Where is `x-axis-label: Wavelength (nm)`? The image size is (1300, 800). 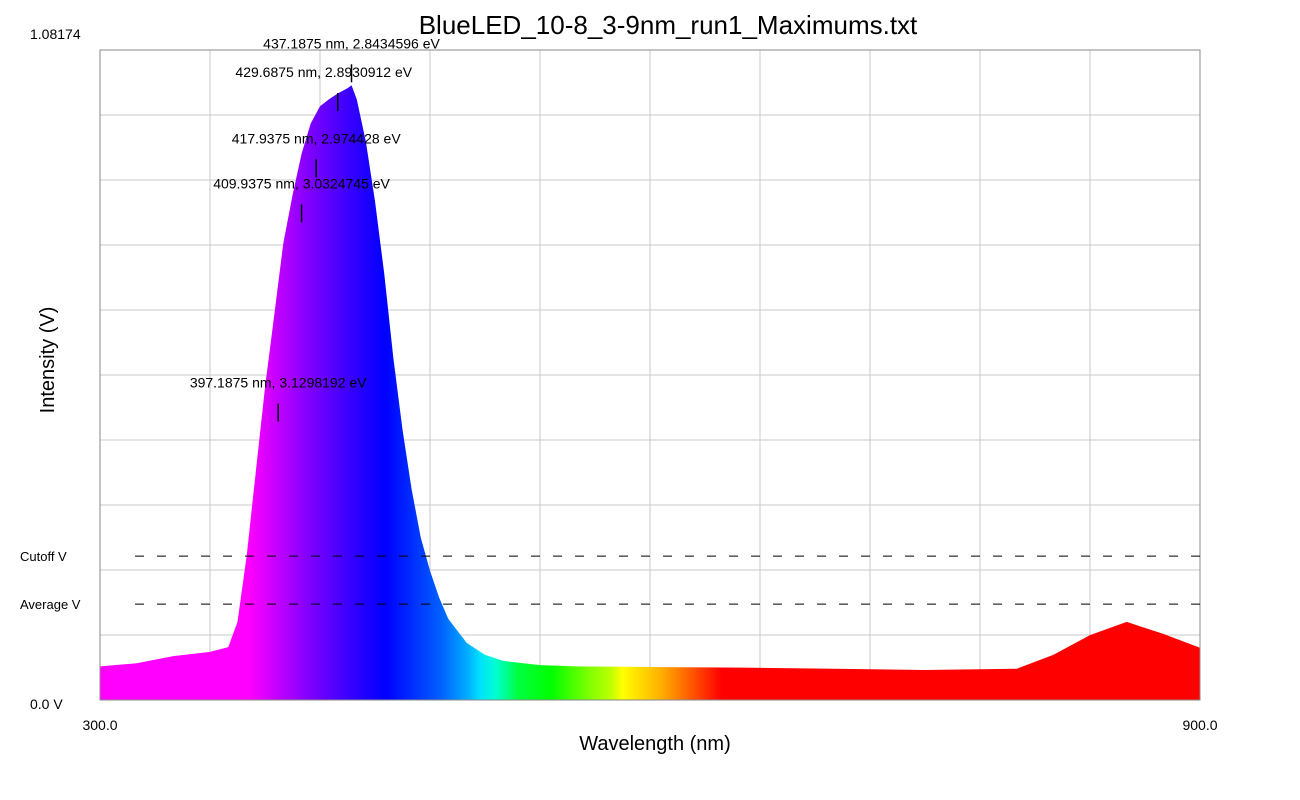
x-axis-label: Wavelength (nm) is located at coordinates (655, 744).